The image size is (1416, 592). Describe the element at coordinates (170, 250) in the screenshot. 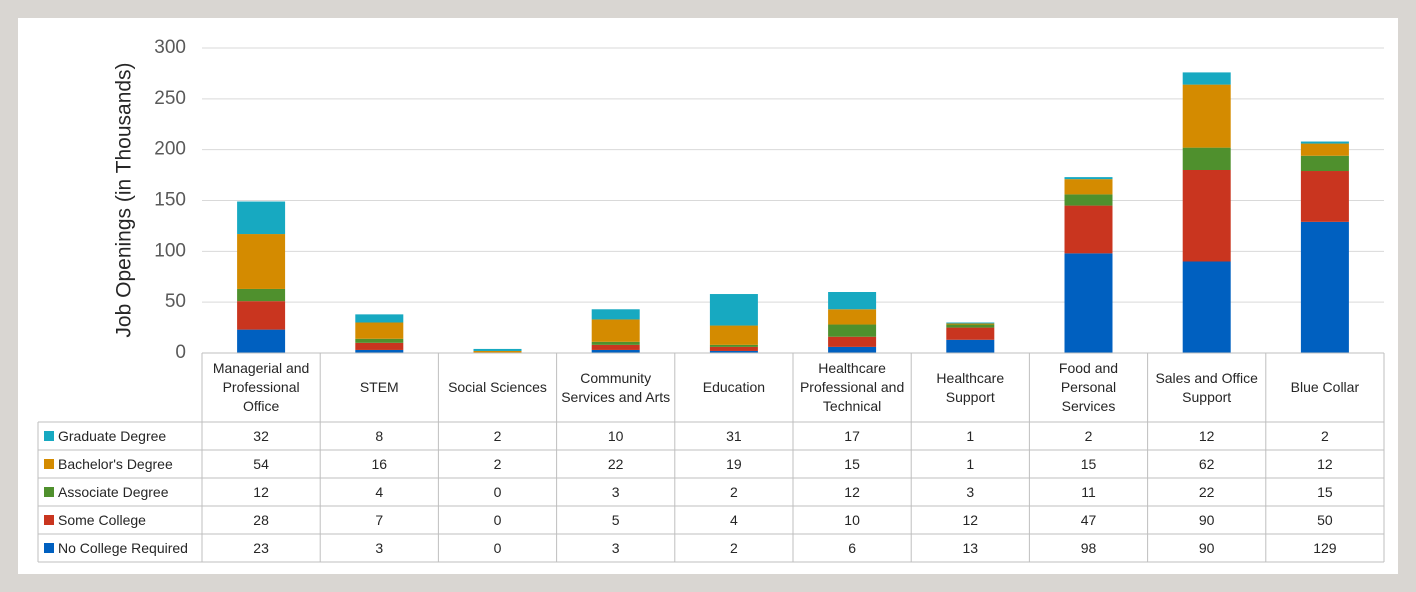

I see `y-tick-label: 100` at that location.